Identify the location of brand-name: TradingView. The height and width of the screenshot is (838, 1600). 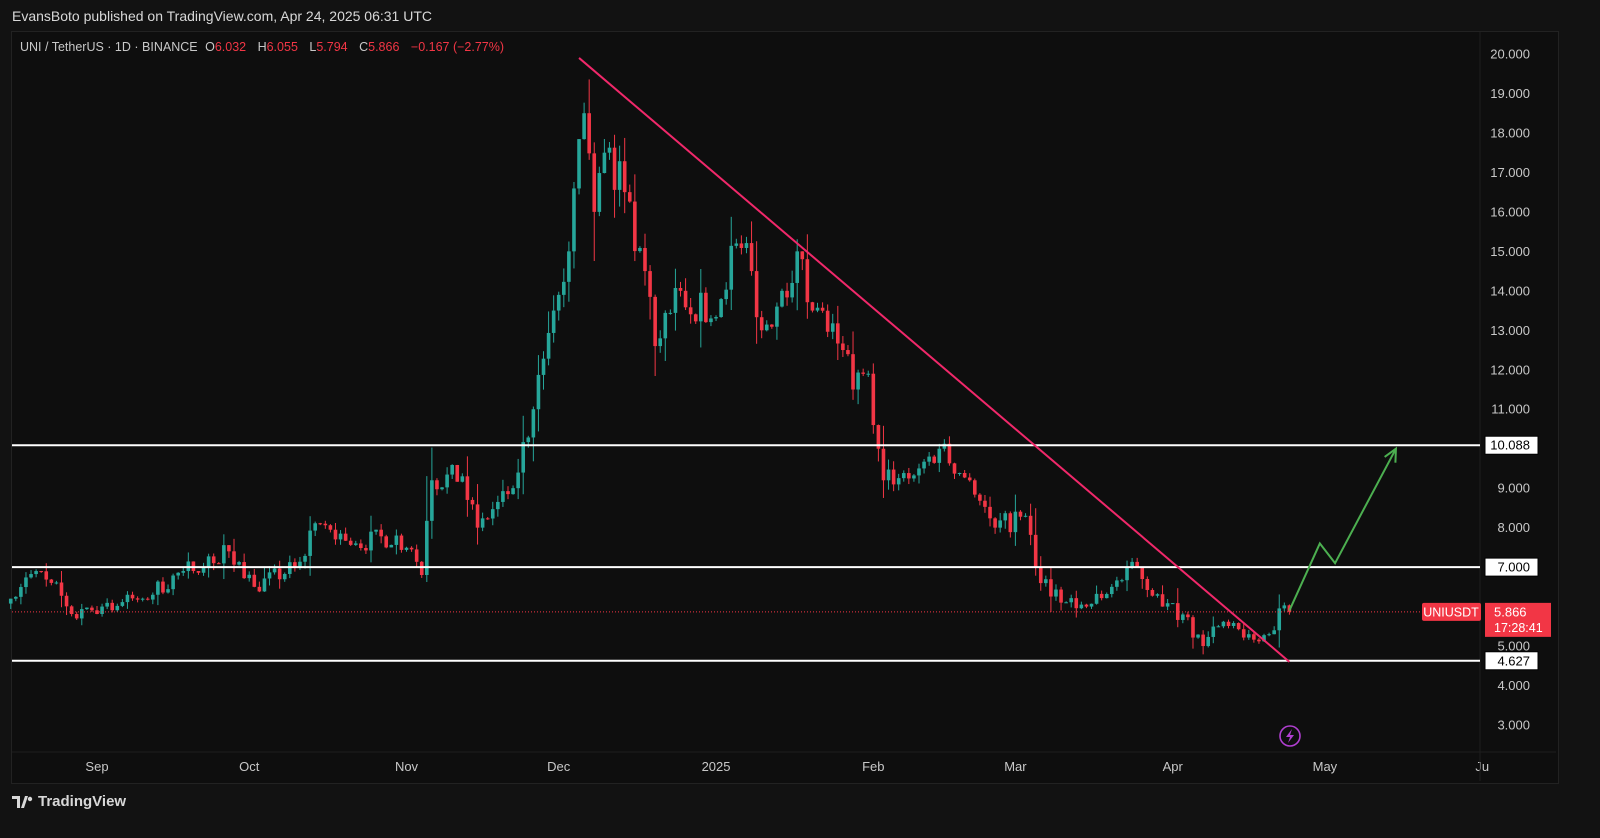
(82, 801).